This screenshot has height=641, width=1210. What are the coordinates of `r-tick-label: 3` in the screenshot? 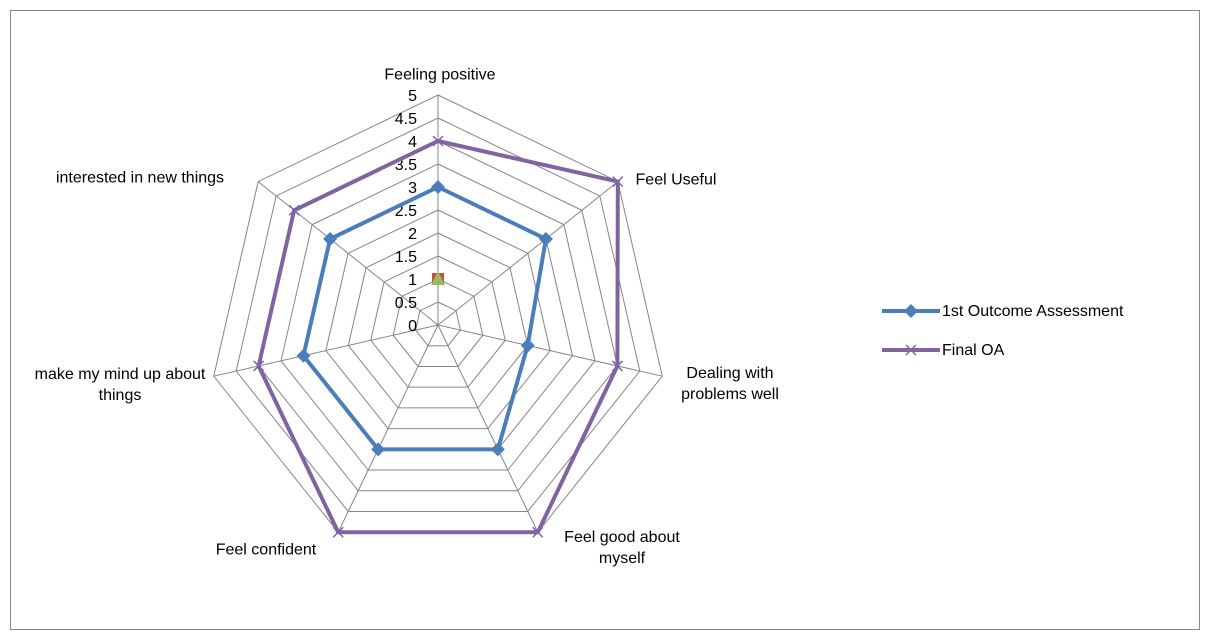 It's located at (412, 188).